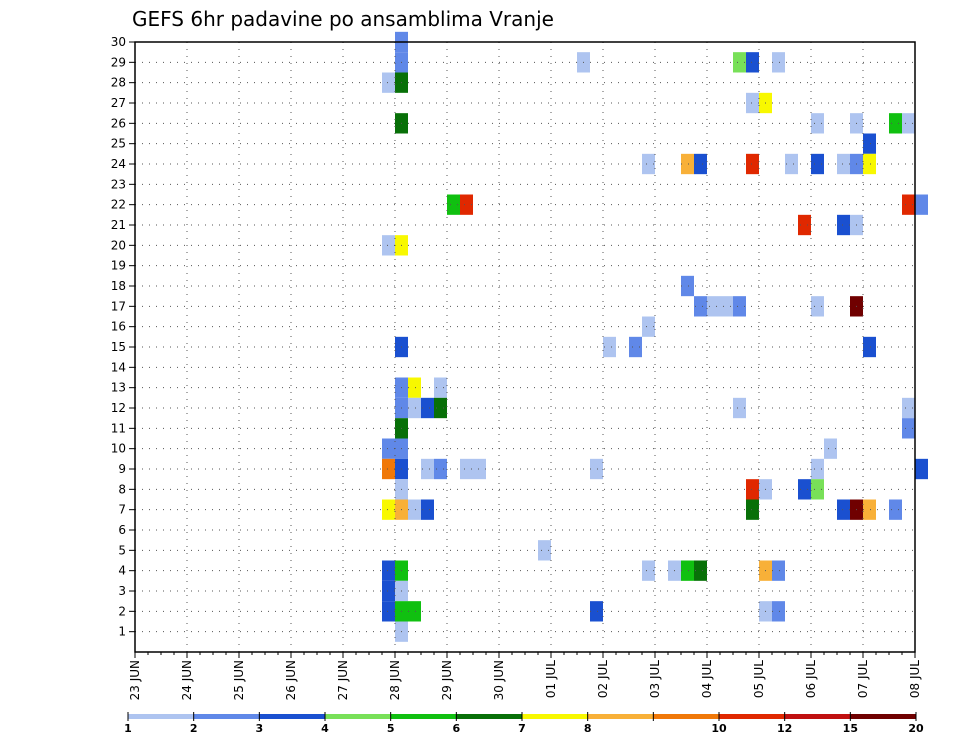 This screenshot has height=742, width=960. I want to click on x-tick-label: 06 JUL, so click(811, 679).